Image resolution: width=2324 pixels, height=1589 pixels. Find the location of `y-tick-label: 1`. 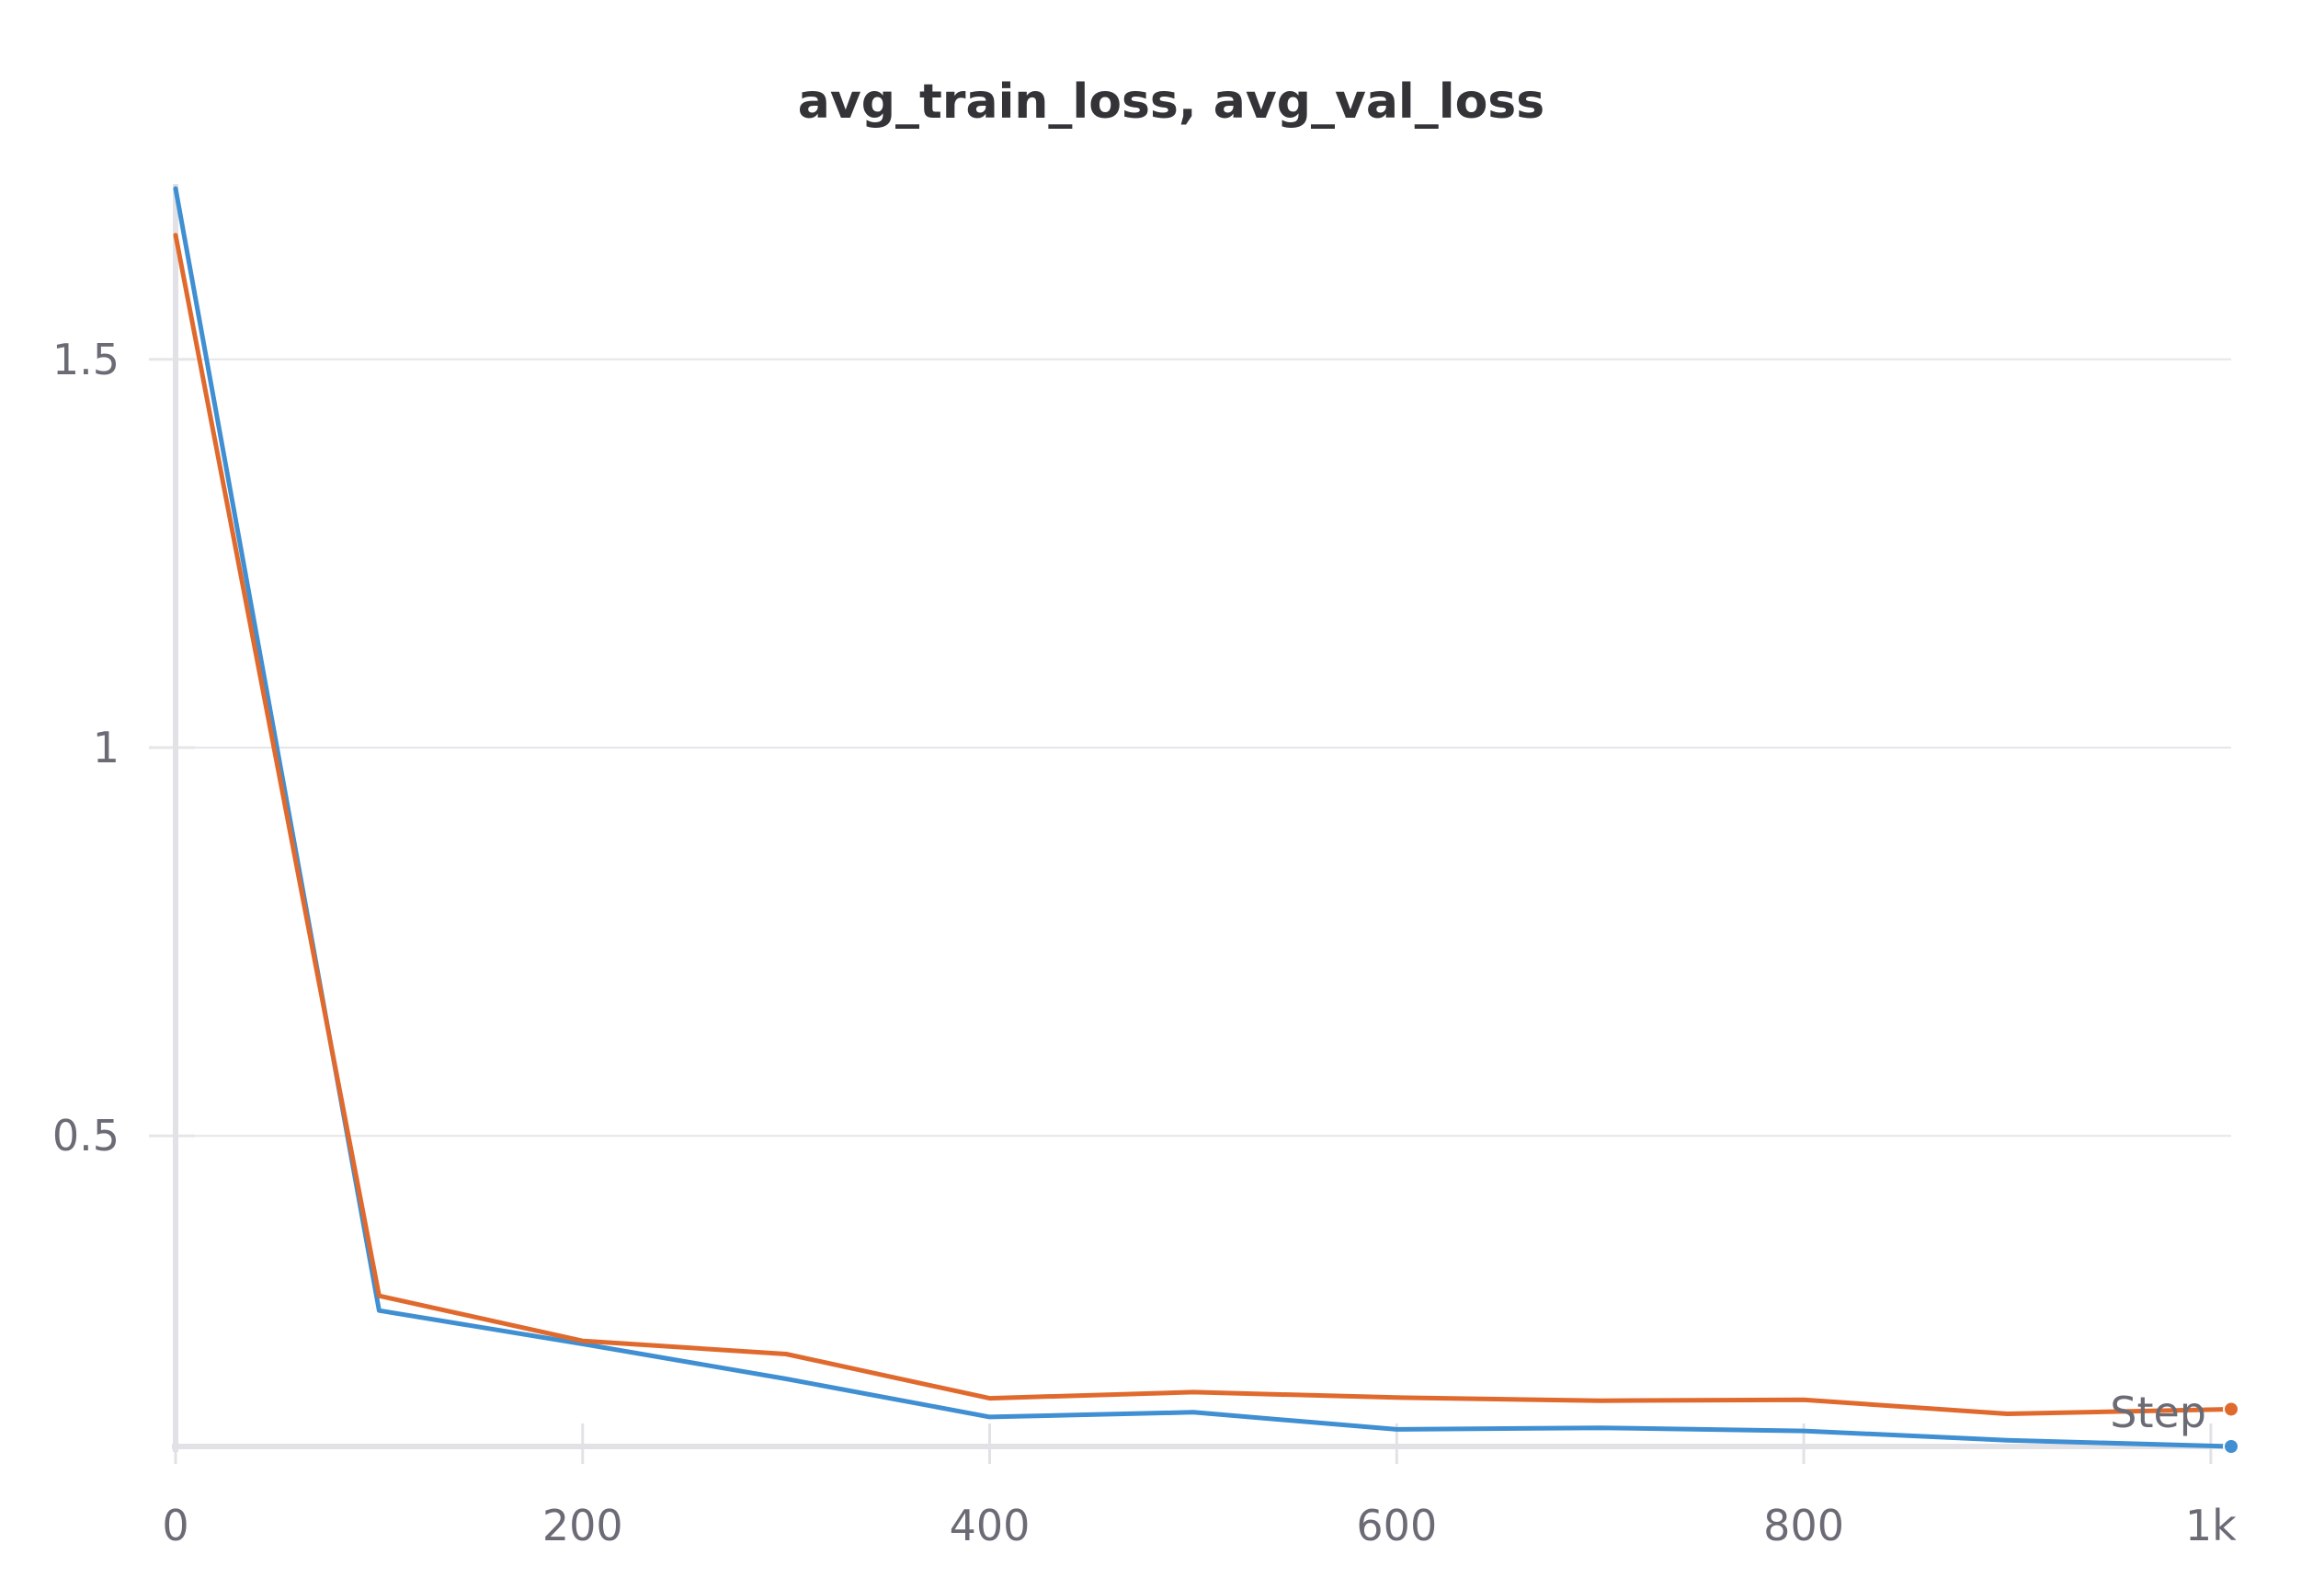

y-tick-label: 1 is located at coordinates (107, 748).